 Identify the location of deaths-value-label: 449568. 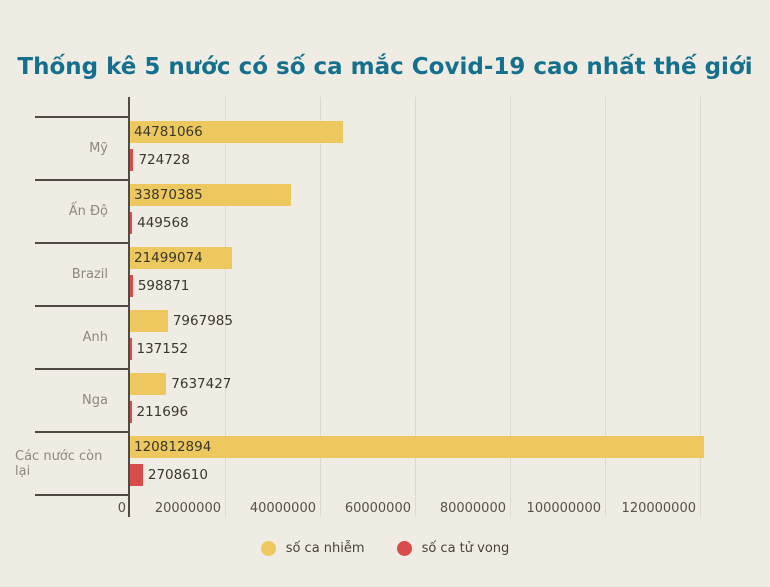
(163, 223).